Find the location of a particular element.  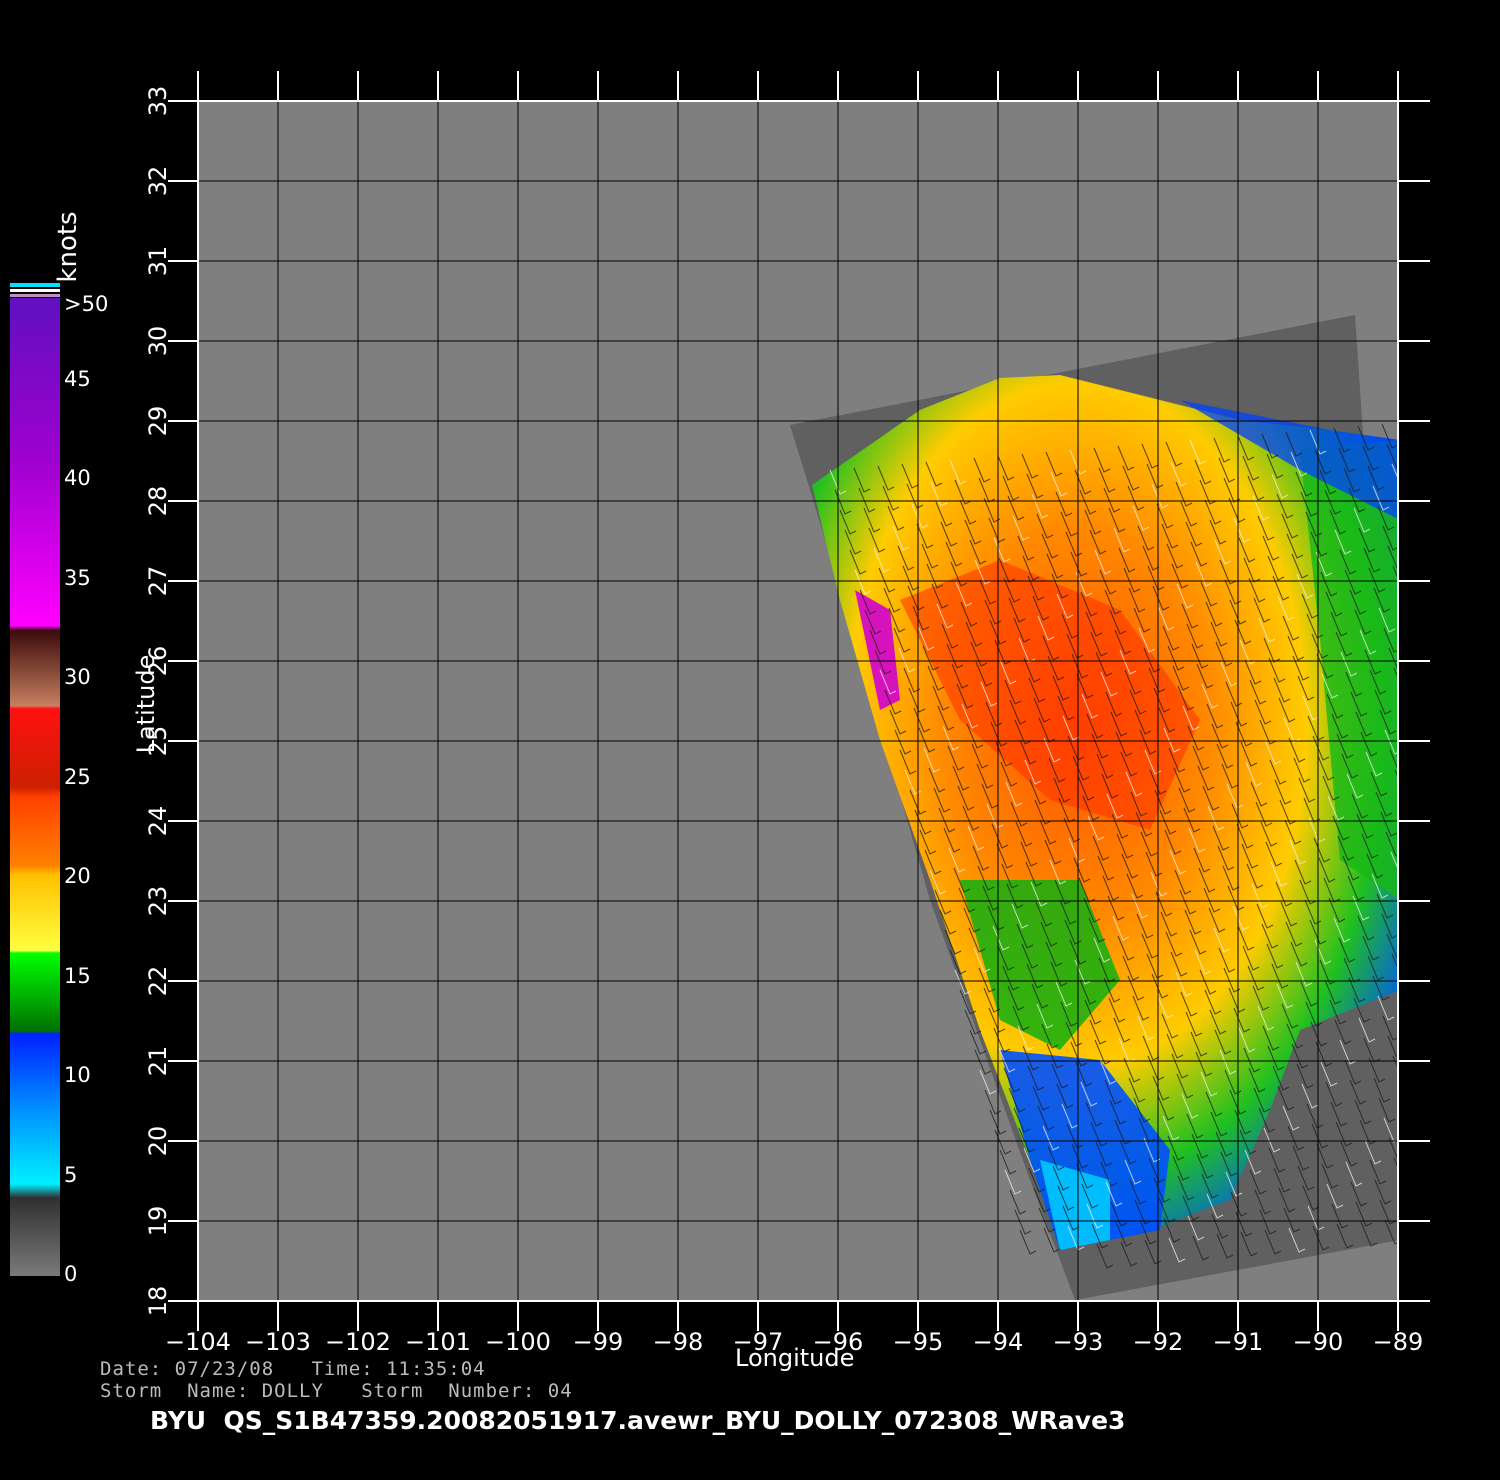

lon-tick-label: −89 is located at coordinates (1398, 1342).